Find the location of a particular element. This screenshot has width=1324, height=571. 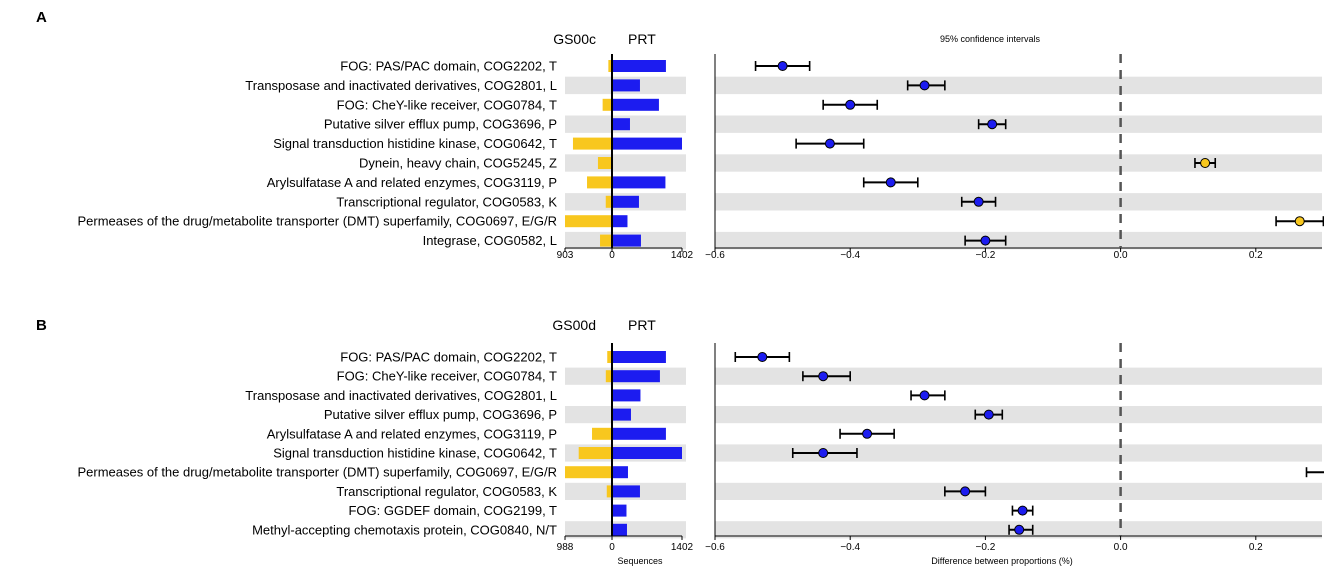

bar-x-label: Sequences is located at coordinates (640, 561).